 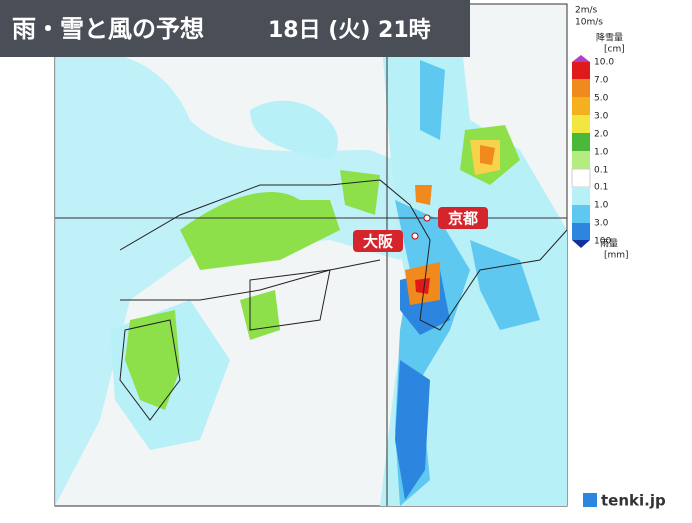 I want to click on logo-icon, so click(x=590, y=500).